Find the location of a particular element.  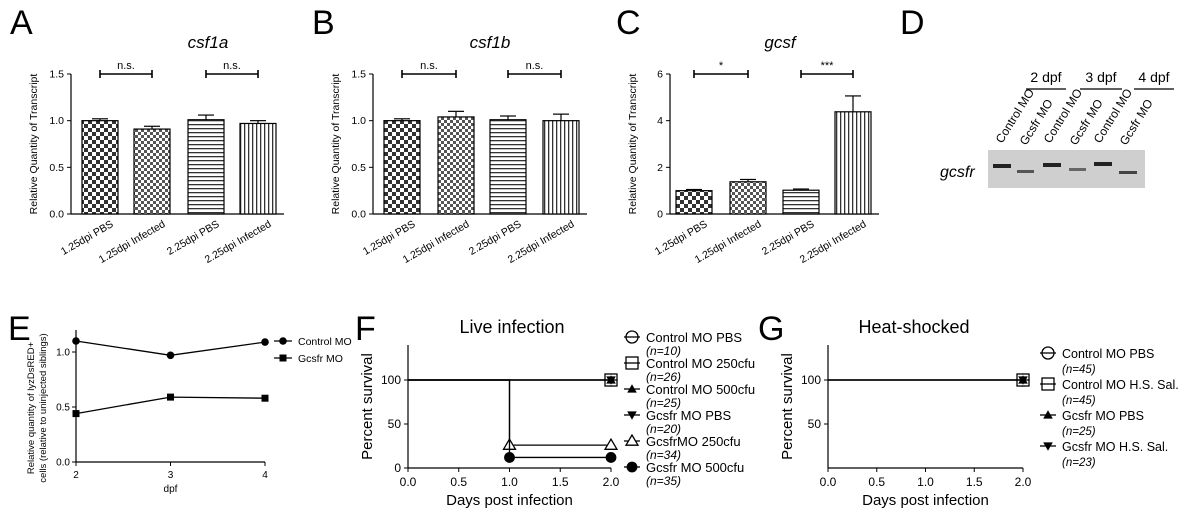

g-y-tick-label: 100 is located at coordinates (811, 380).